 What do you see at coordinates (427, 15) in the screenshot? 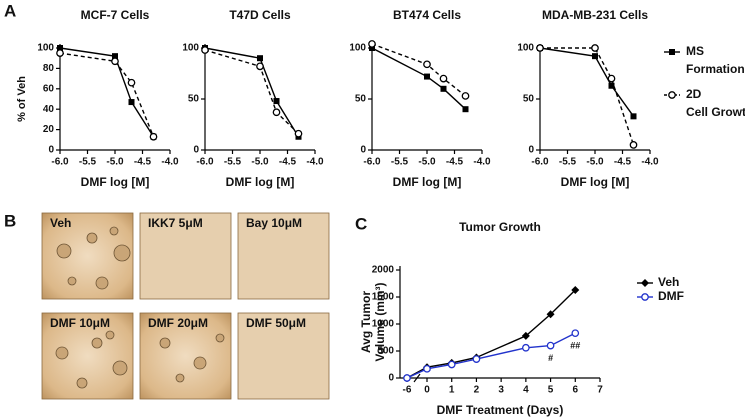
I see `chart-title: BT474 Cells` at bounding box center [427, 15].